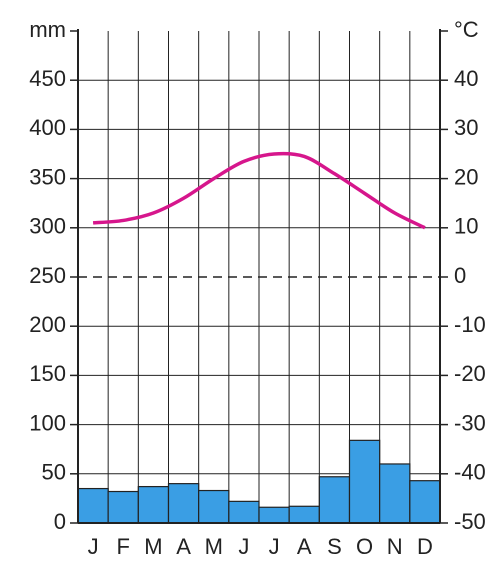 The image size is (498, 561). What do you see at coordinates (47, 422) in the screenshot?
I see `y-tick-label: 100` at bounding box center [47, 422].